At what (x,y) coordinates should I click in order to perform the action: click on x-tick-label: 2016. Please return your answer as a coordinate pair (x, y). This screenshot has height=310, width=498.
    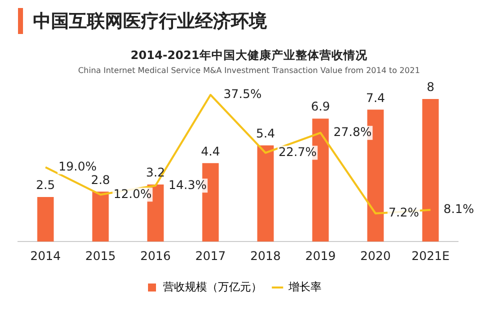
    Looking at the image, I should click on (155, 255).